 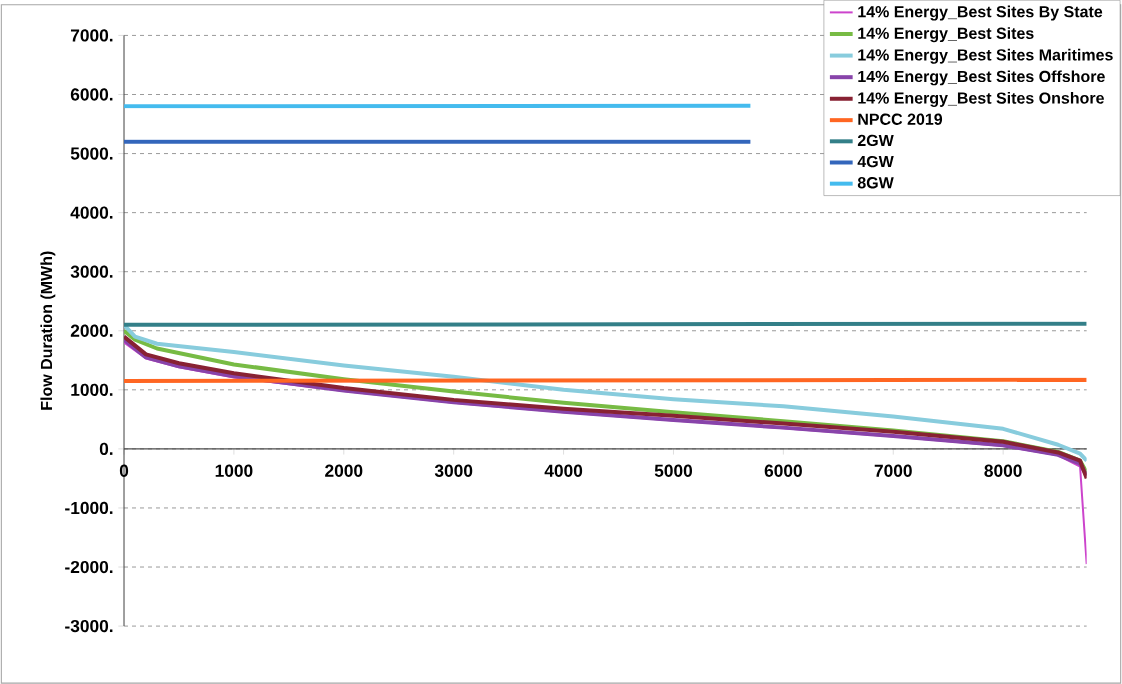 I want to click on y-tick-label: -1000., so click(x=89, y=507).